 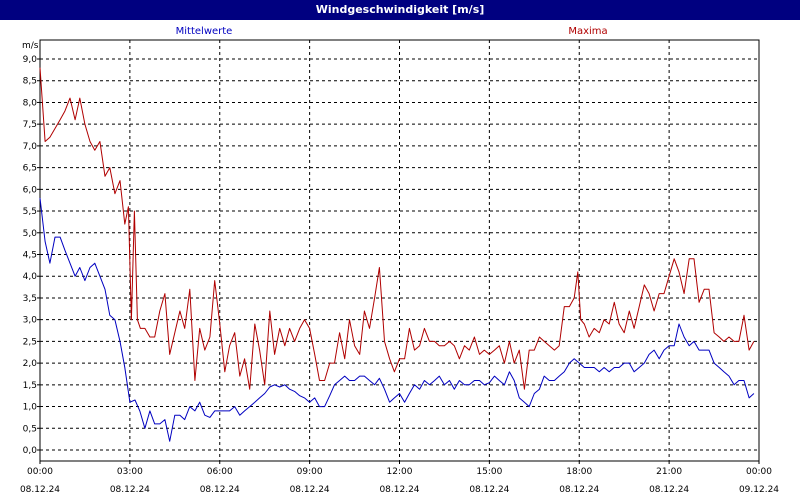 I want to click on y-tick-label: 1,0, so click(x=30, y=408).